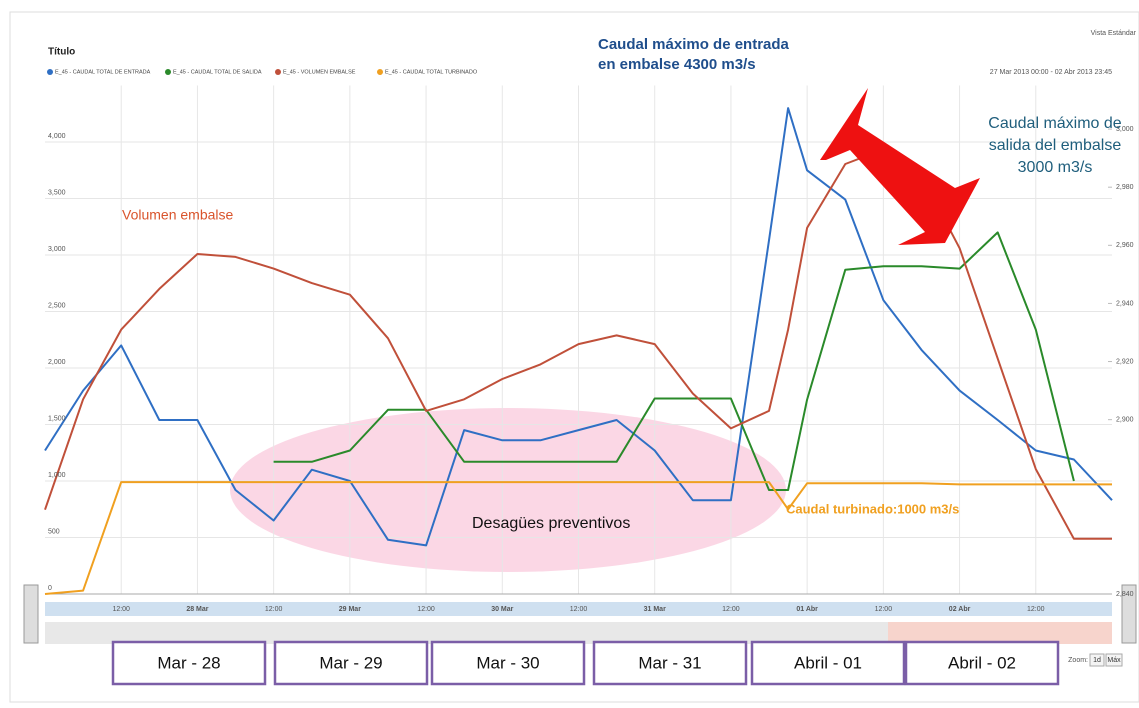  Describe the element at coordinates (57, 192) in the screenshot. I see `y-tick-label: 3,500` at that location.